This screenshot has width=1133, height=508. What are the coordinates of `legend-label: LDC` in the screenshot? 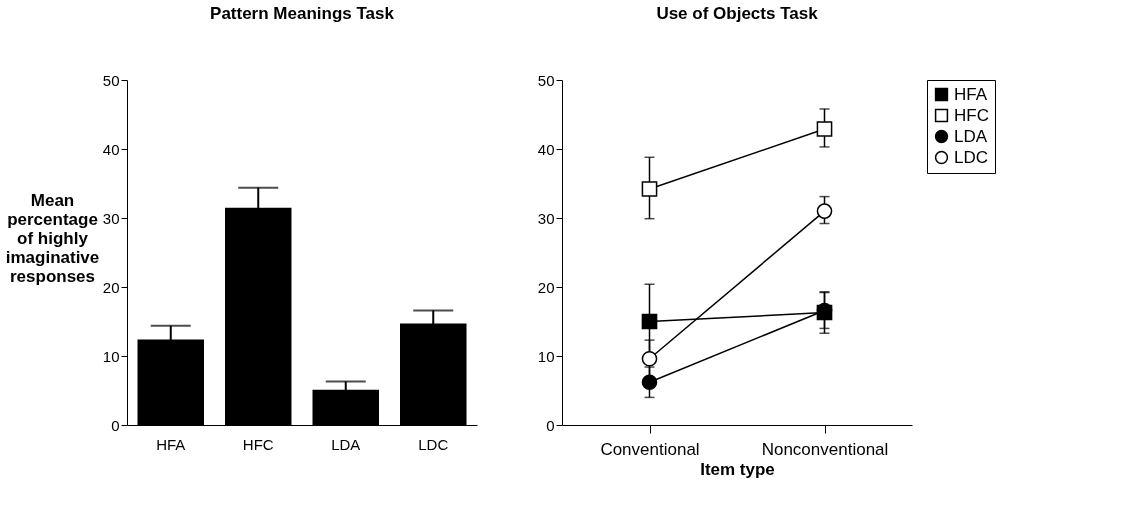 It's located at (971, 157).